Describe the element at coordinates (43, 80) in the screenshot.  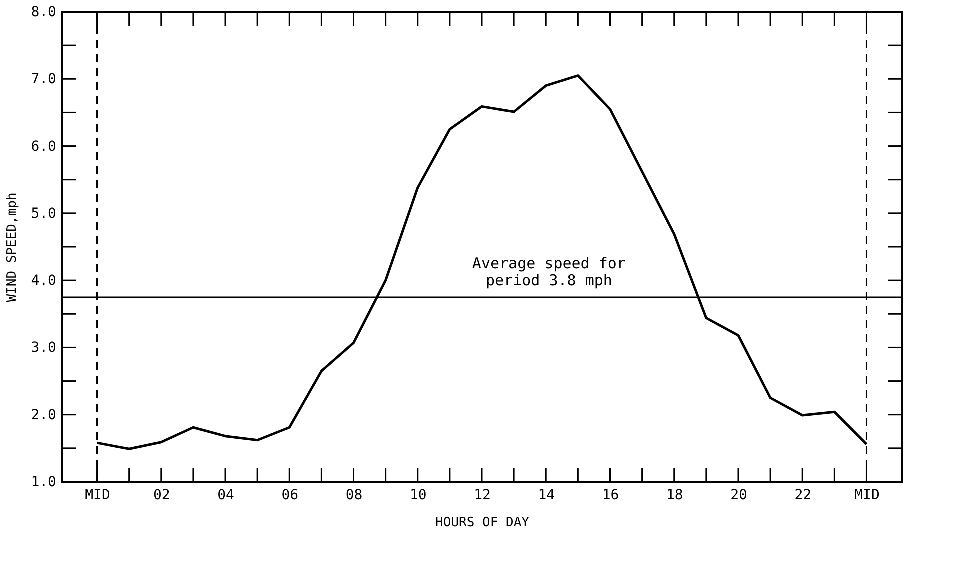
I see `y-tick-label: 7.0` at that location.